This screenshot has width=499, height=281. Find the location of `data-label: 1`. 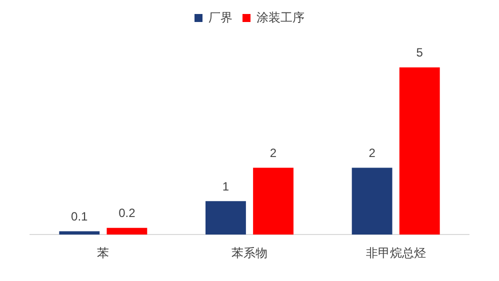

data-label: 1 is located at coordinates (226, 186).